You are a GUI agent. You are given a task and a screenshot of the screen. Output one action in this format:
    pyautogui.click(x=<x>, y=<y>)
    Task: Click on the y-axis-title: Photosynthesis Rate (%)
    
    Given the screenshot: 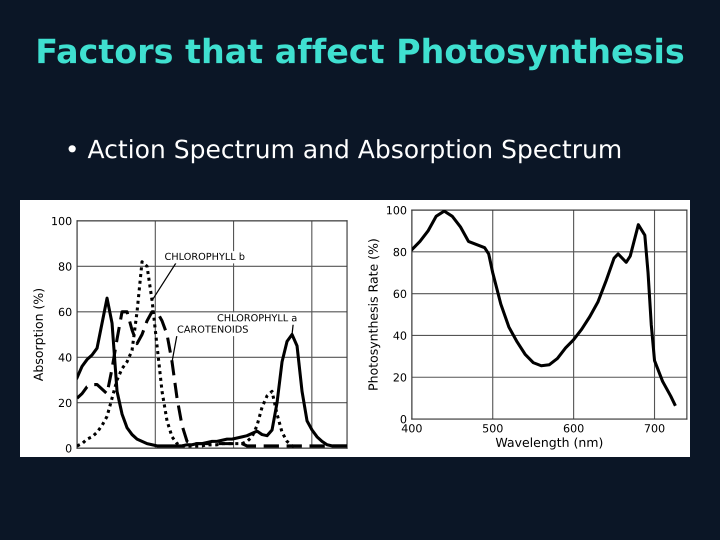 What is the action you would take?
    pyautogui.click(x=374, y=314)
    